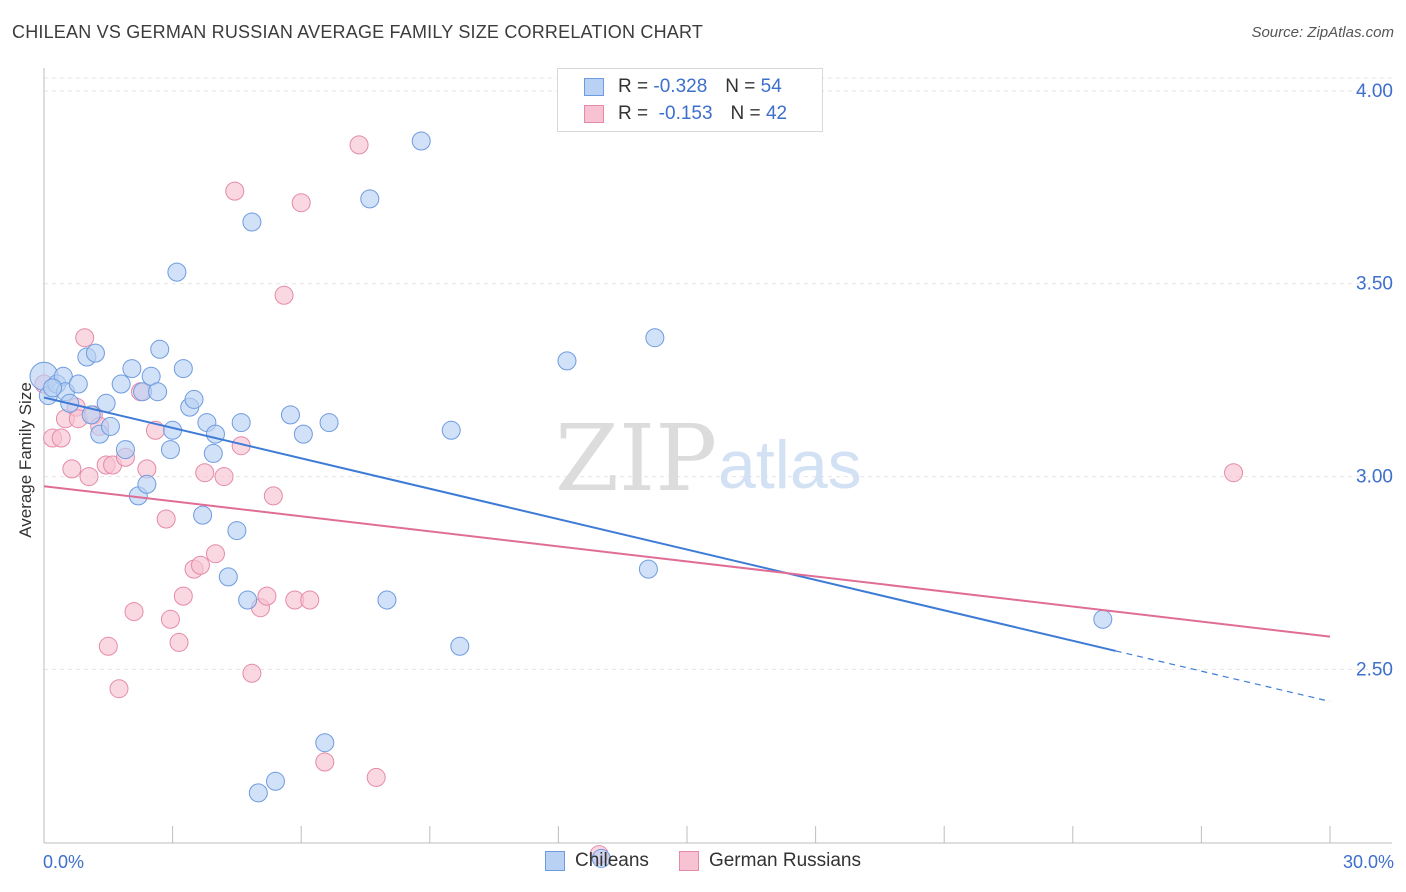 This screenshot has width=1406, height=892. Describe the element at coordinates (784, 860) in the screenshot. I see `legend-label-german-russians: German Russians` at that location.